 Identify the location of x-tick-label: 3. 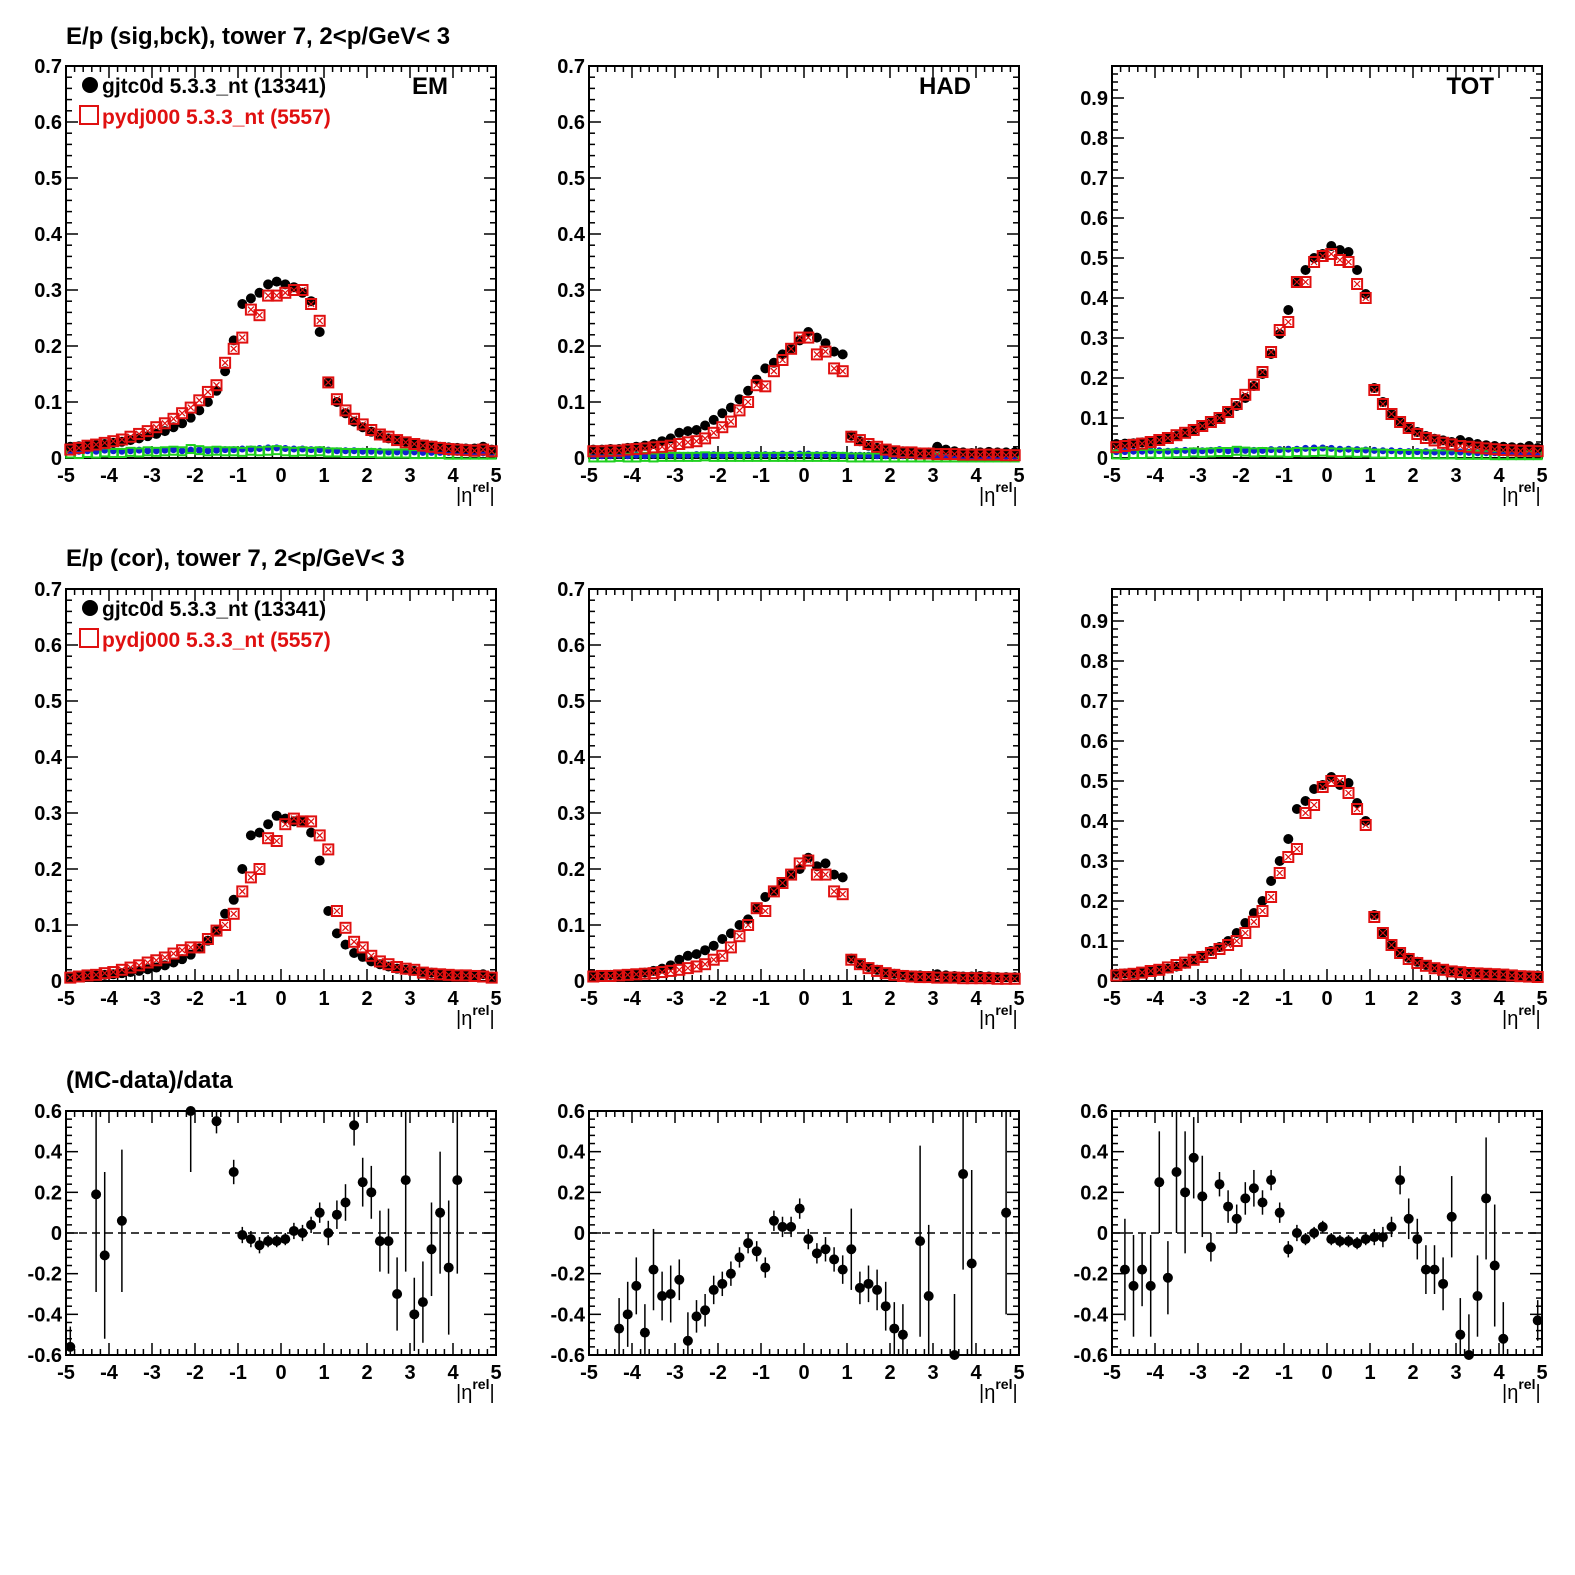
(1455, 1373).